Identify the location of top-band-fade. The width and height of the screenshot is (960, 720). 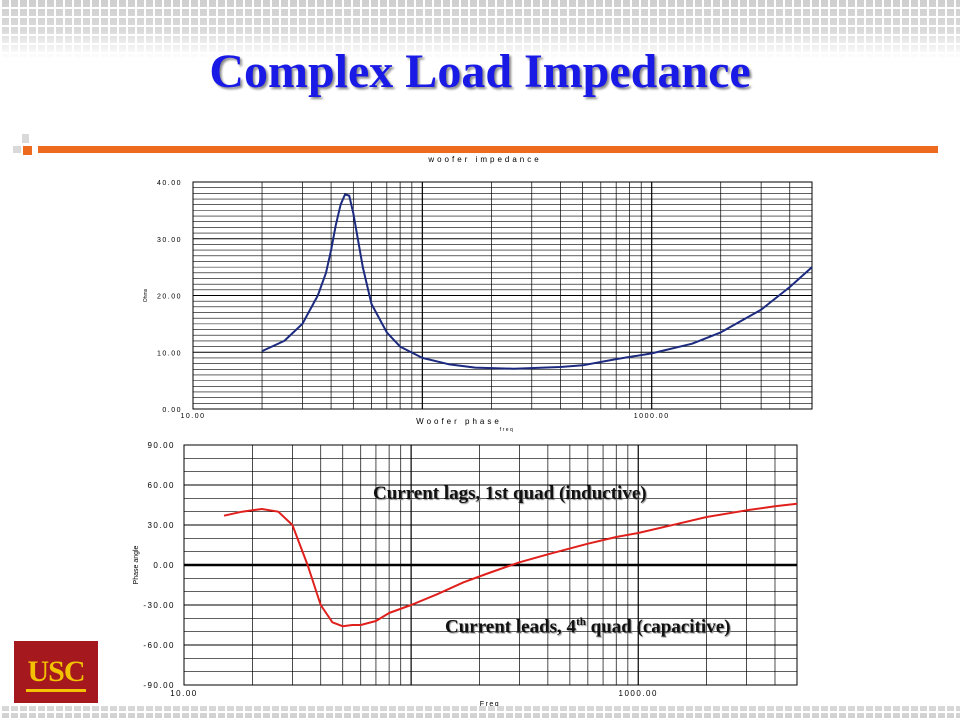
(480, 45).